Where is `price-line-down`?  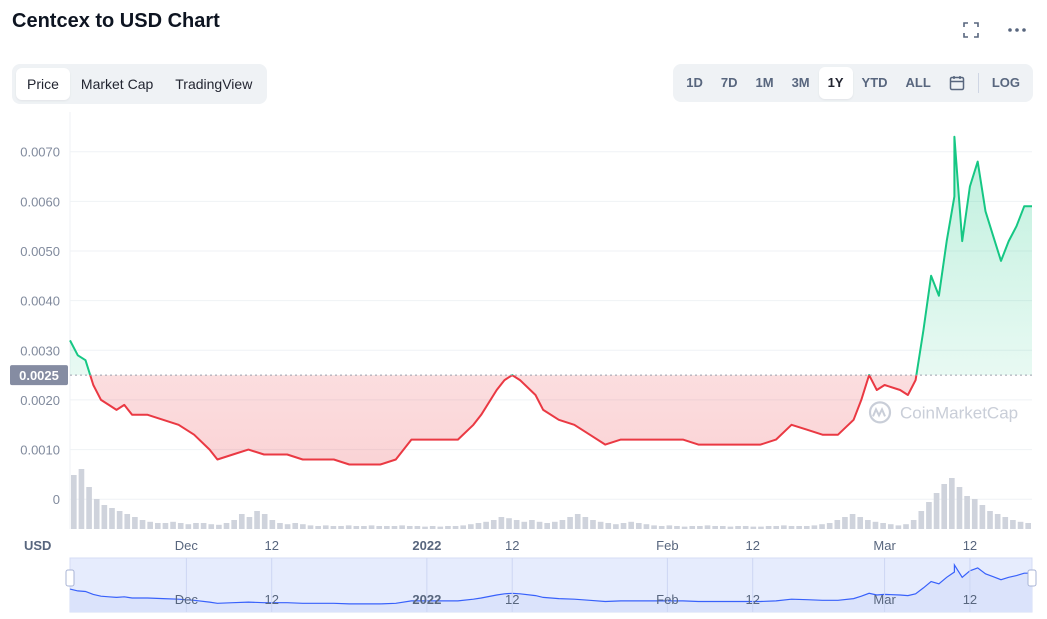
price-line-down is located at coordinates (503, 420).